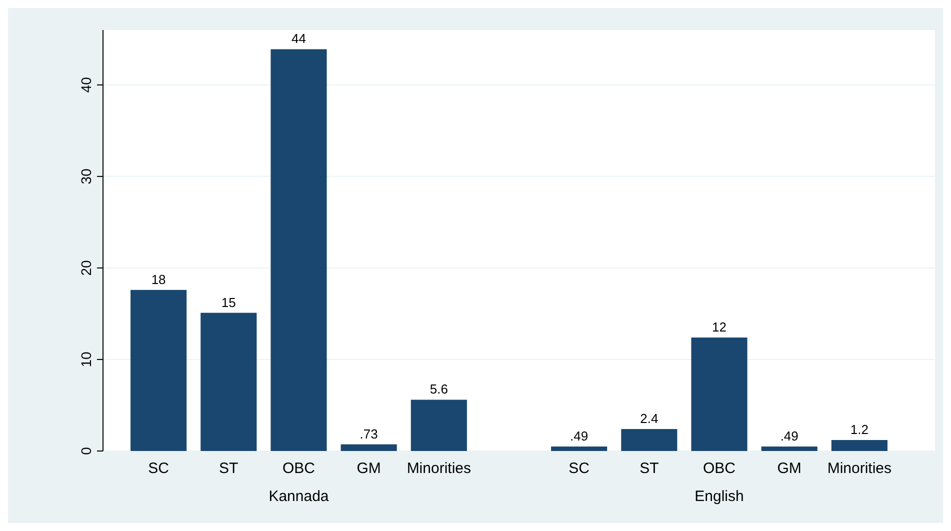 Image resolution: width=951 pixels, height=531 pixels. I want to click on data-label: 18, so click(158, 279).